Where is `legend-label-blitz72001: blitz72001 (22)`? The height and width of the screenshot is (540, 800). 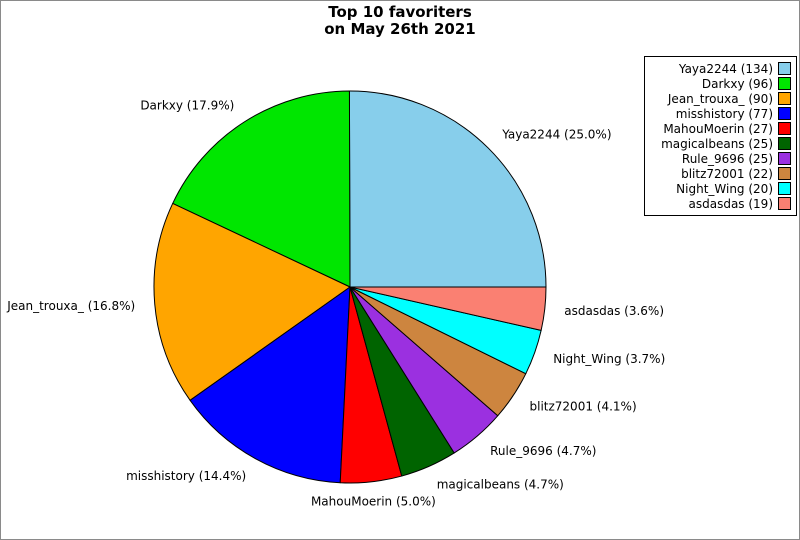
legend-label-blitz72001: blitz72001 (22) is located at coordinates (727, 173).